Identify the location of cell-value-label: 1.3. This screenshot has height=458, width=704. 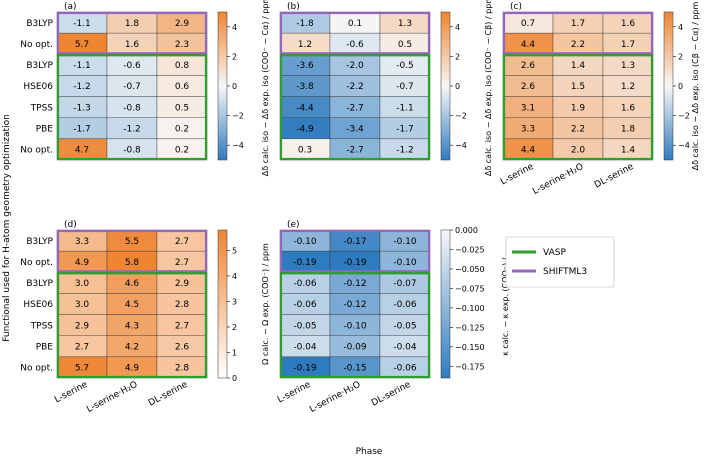
(405, 24).